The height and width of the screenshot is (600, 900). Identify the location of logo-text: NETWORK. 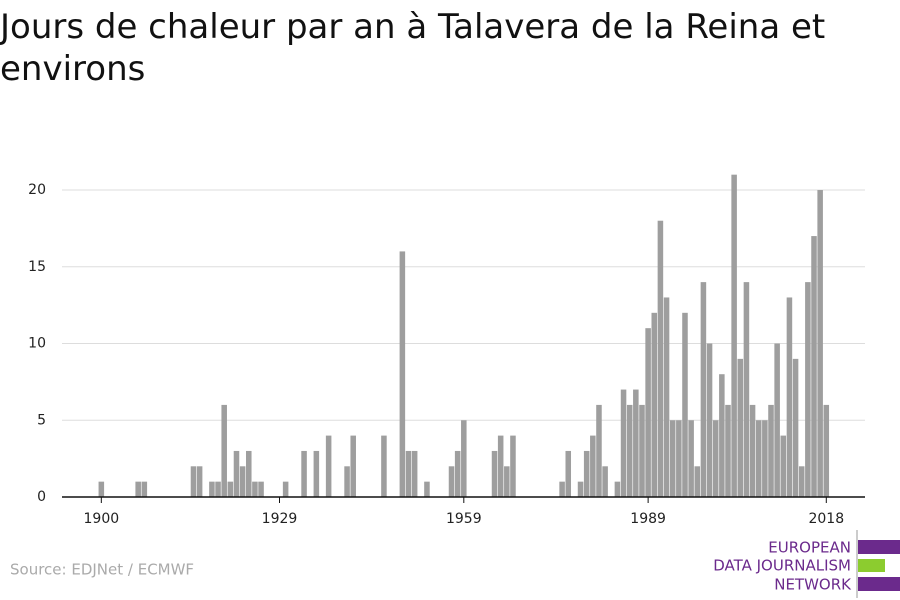
(813, 585).